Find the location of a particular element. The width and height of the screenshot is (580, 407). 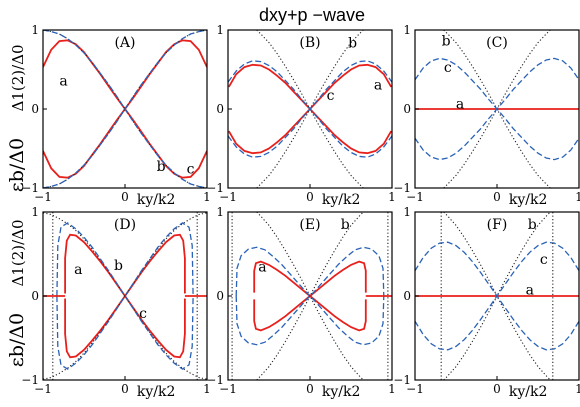

panel-letter-f: (F) is located at coordinates (497, 225).